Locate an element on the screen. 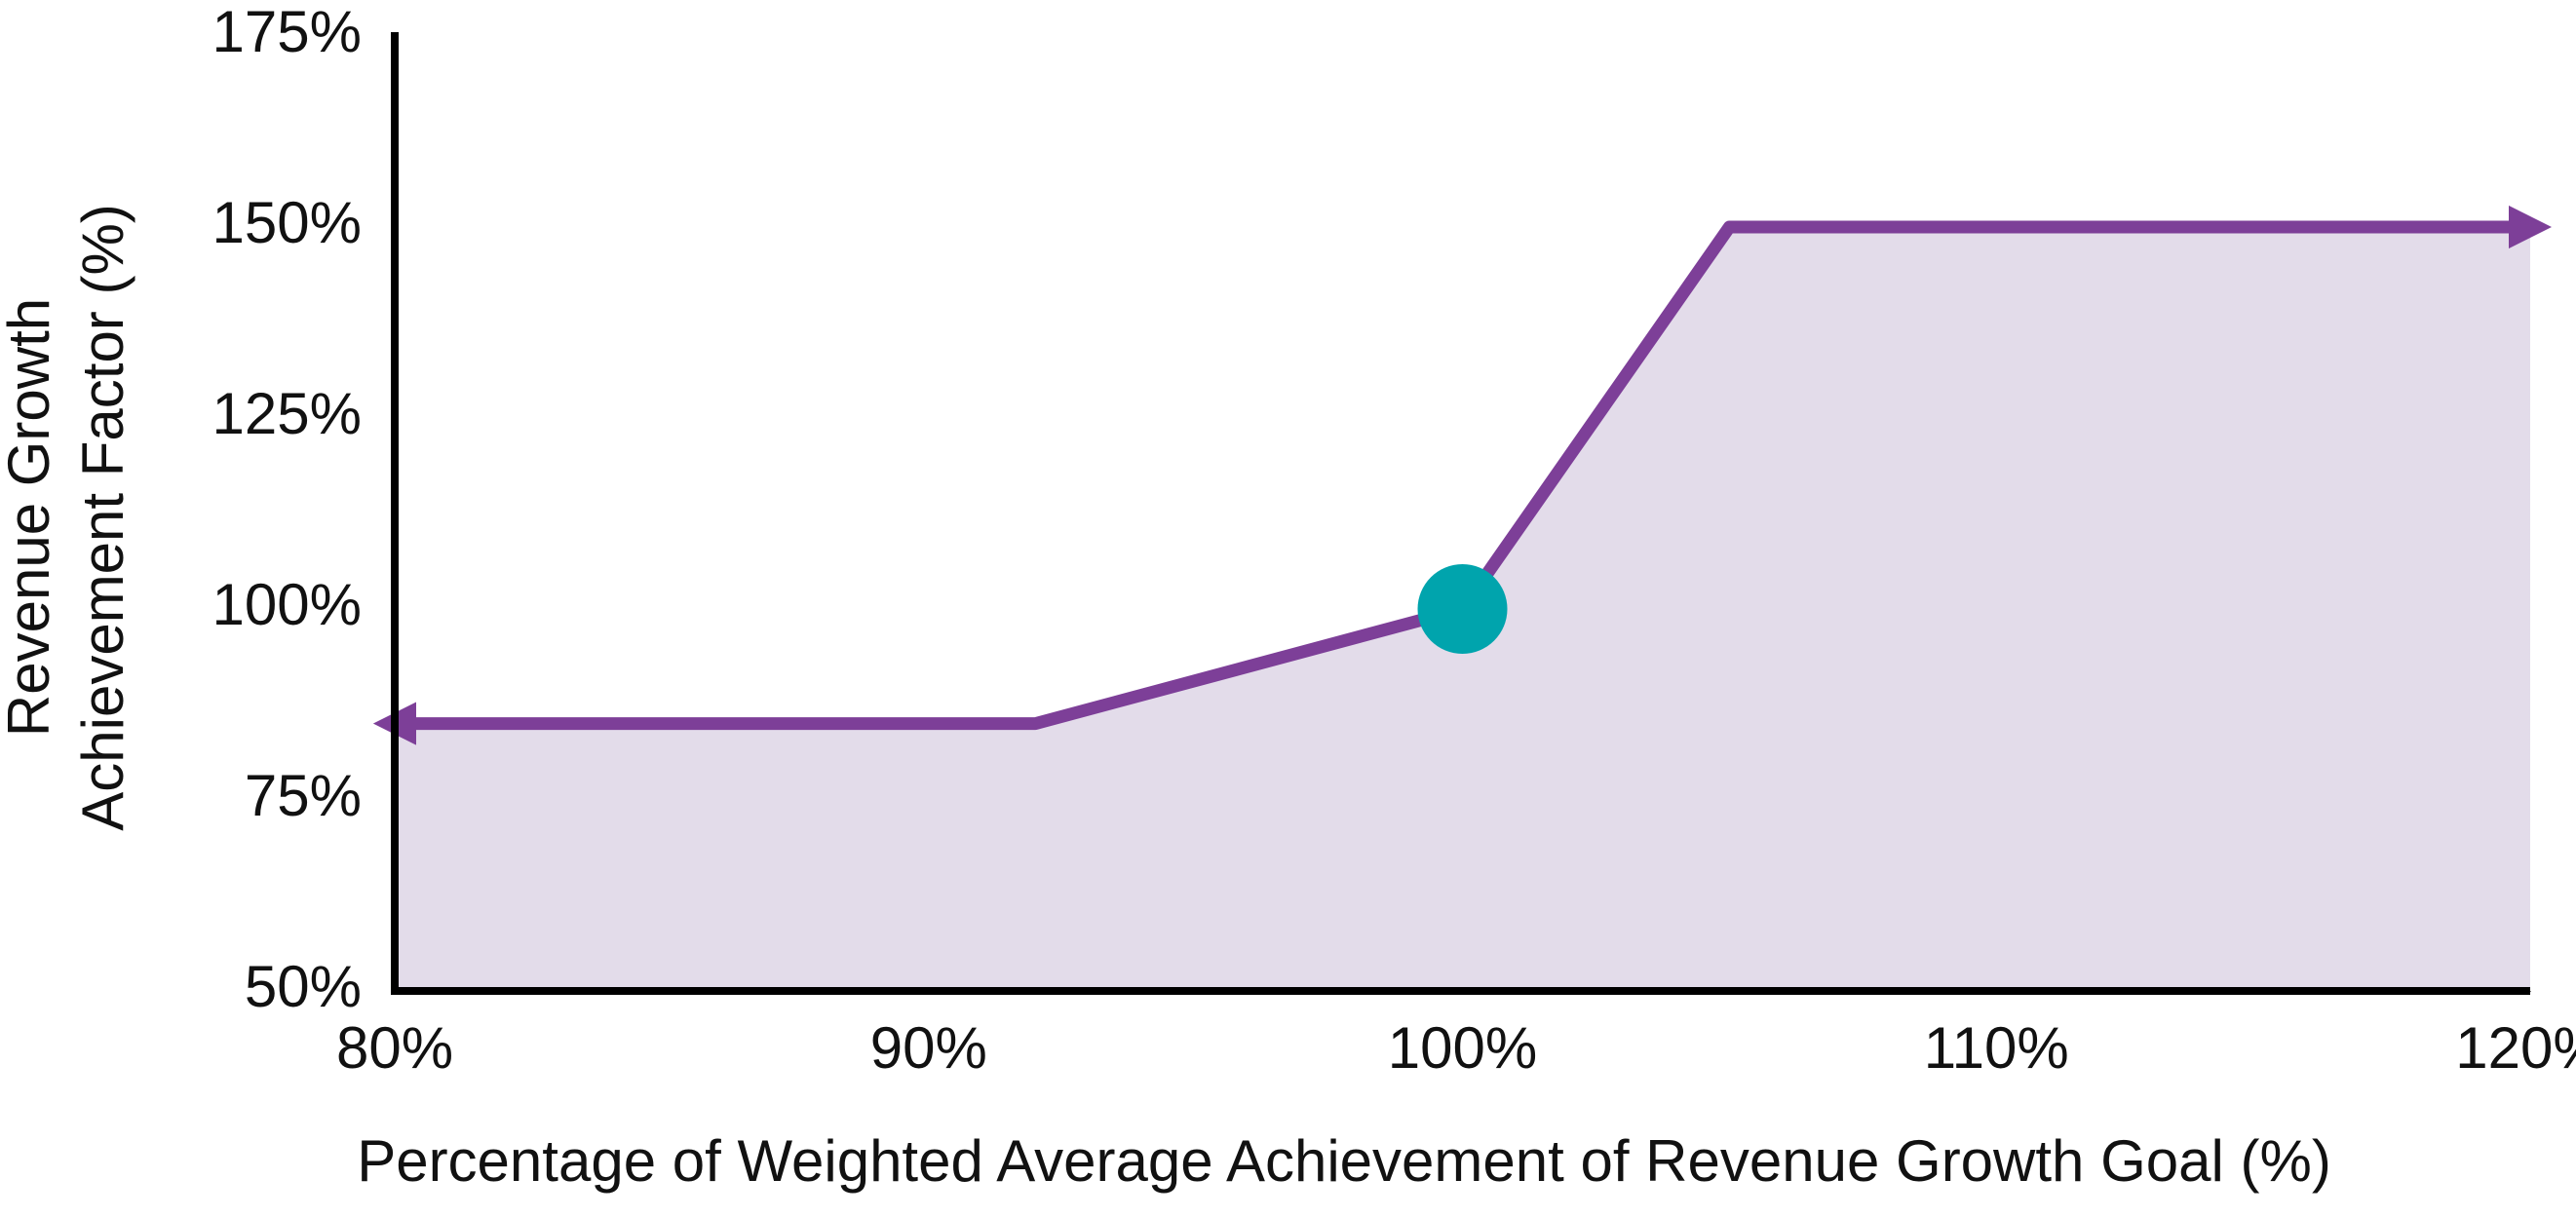 This screenshot has height=1217, width=2576. y-axis-title: Revenue Growth Achievement Factor (%) is located at coordinates (67, 517).